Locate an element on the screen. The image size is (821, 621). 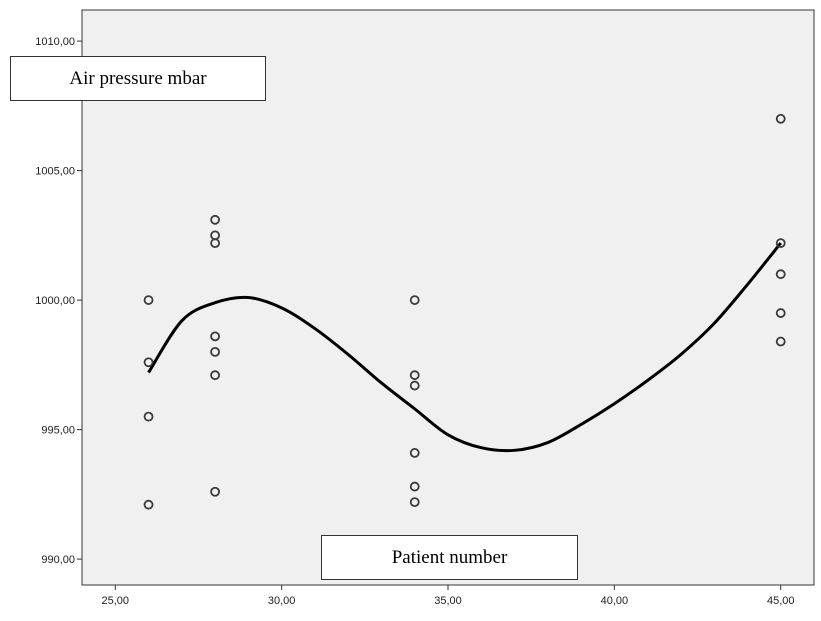
x-tick-label: 35,00 is located at coordinates (448, 601).